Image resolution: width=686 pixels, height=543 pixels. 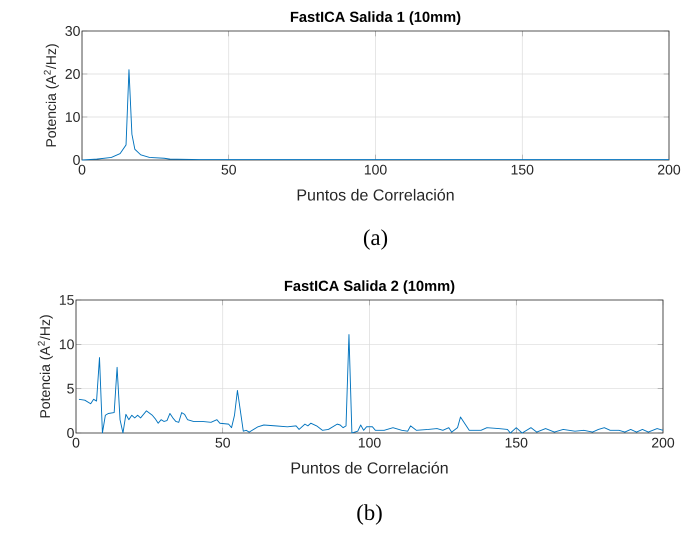 What do you see at coordinates (369, 514) in the screenshot?
I see `text: (b)` at bounding box center [369, 514].